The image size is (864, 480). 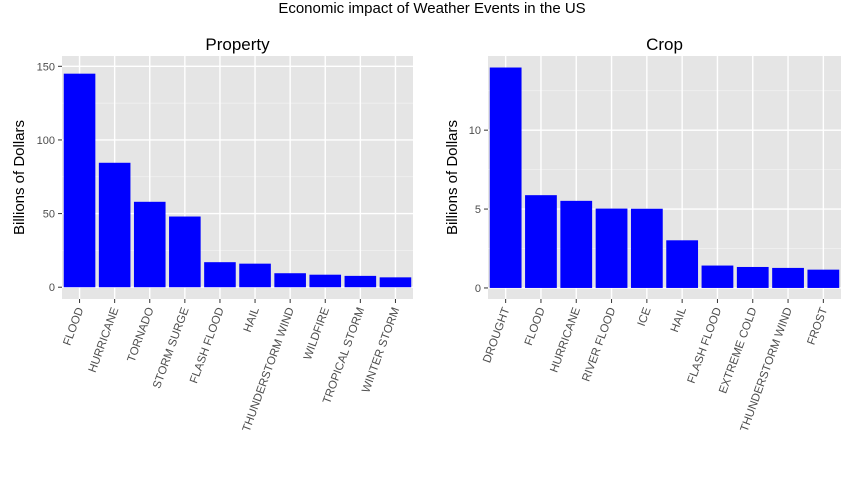 I want to click on property-bar-hurricane, so click(x=114, y=225).